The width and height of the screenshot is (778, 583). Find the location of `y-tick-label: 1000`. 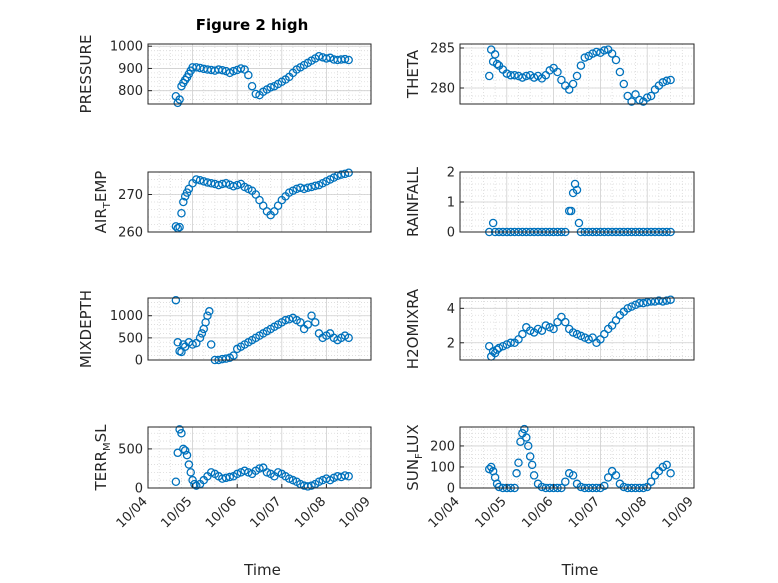

y-tick-label: 1000 is located at coordinates (126, 316).